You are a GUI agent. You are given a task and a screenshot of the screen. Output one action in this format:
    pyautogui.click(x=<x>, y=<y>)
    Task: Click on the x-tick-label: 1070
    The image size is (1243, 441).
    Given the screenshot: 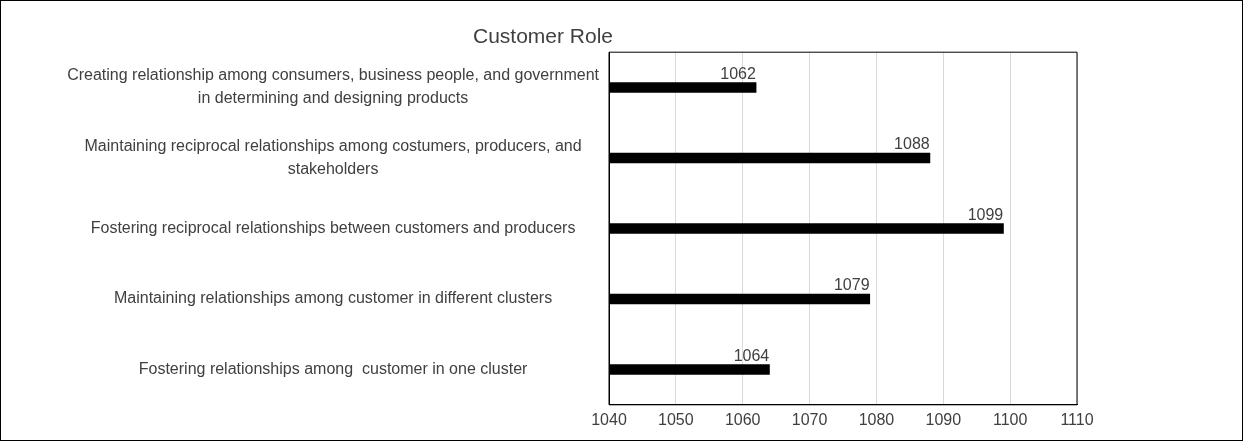 What is the action you would take?
    pyautogui.click(x=809, y=419)
    